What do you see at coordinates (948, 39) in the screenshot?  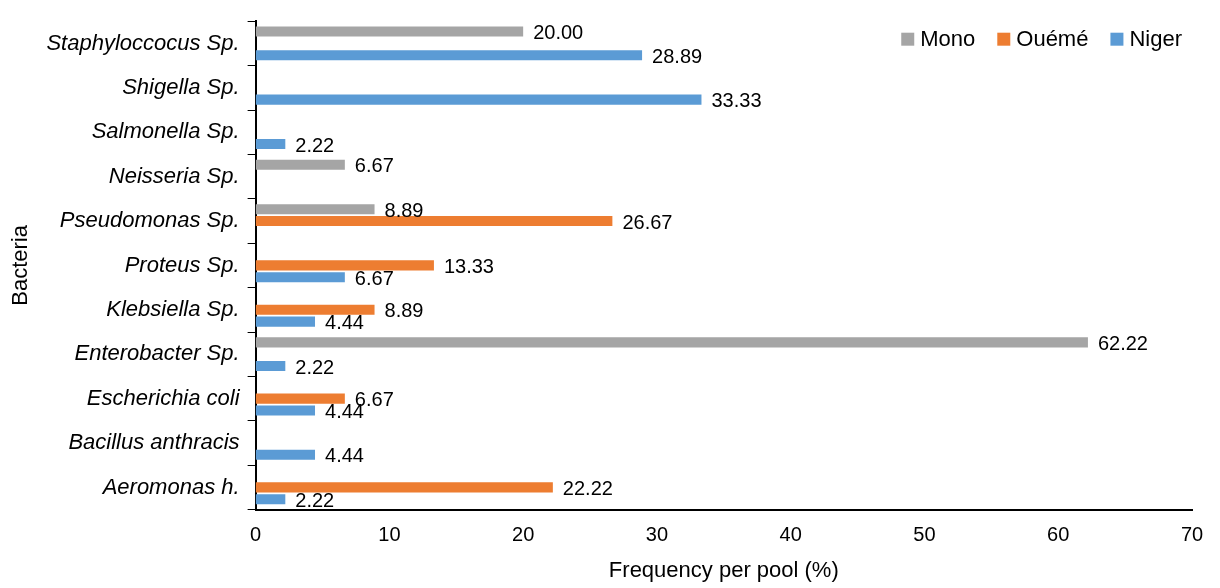 I see `legend-label: Mono` at bounding box center [948, 39].